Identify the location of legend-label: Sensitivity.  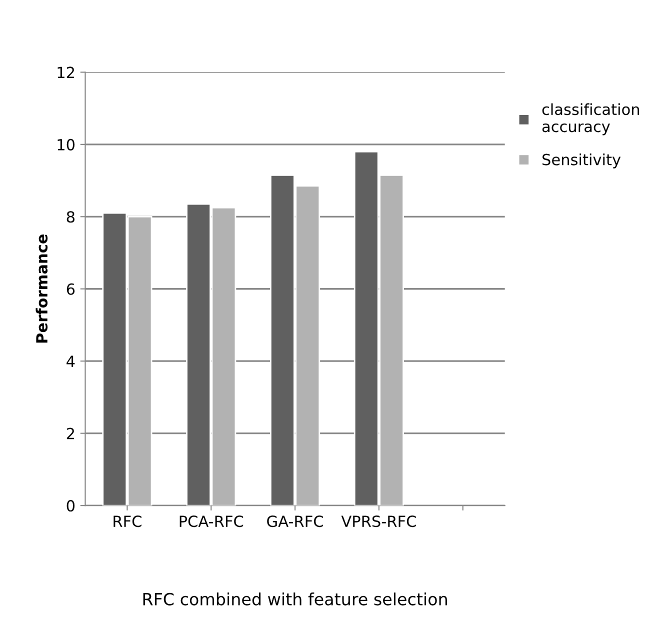
(581, 161).